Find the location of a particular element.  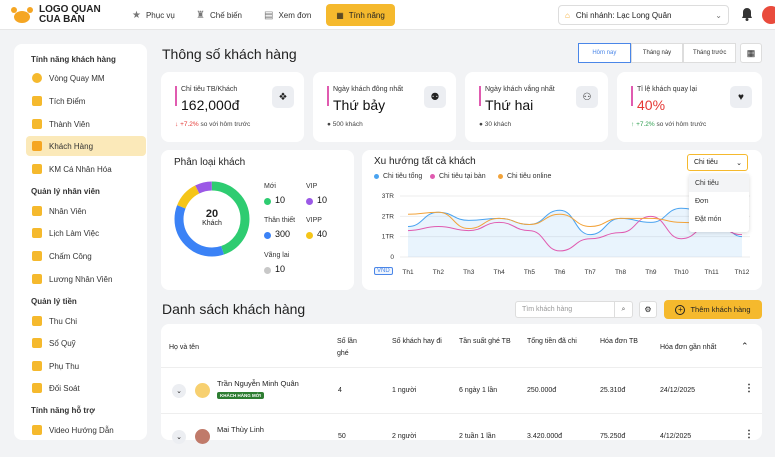

branch-select: ⌂ Chi nhánh: Lạc Long Quân ⌄ is located at coordinates (643, 15).